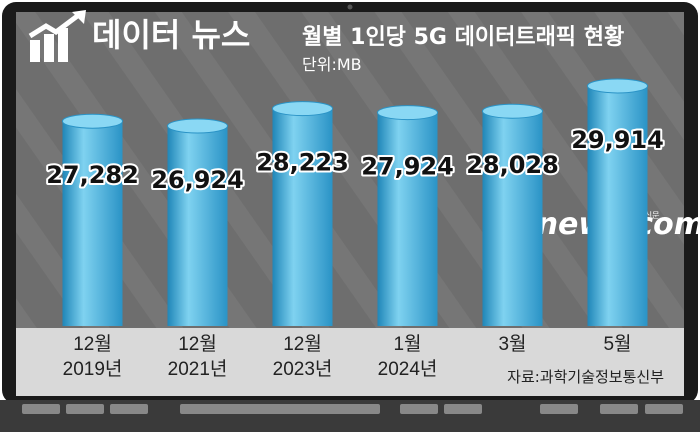  I want to click on value-label: 26,924, so click(197, 180).